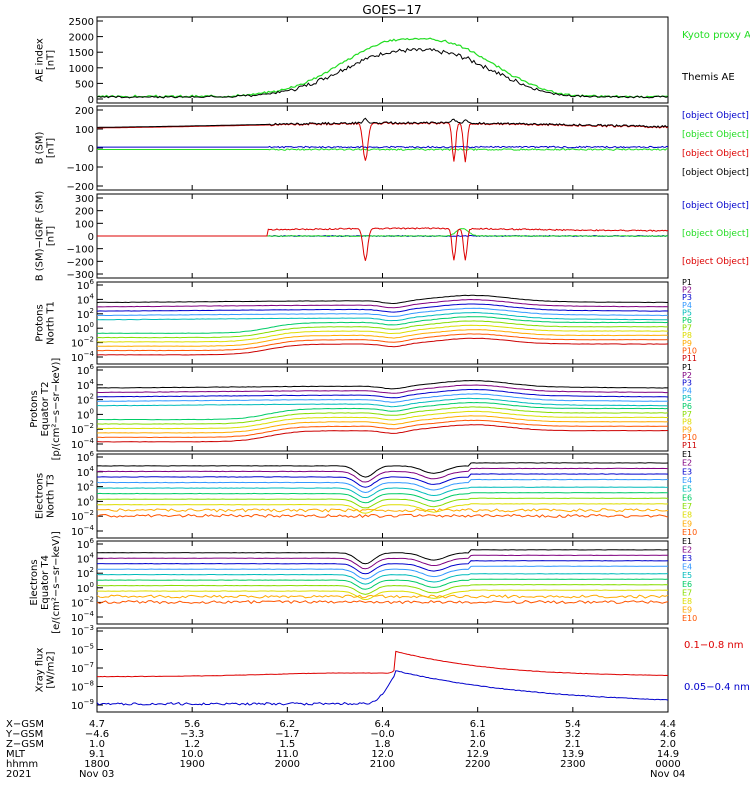 The height and width of the screenshot is (800, 750). What do you see at coordinates (382, 389) in the screenshot?
I see `series-p2` at bounding box center [382, 389].